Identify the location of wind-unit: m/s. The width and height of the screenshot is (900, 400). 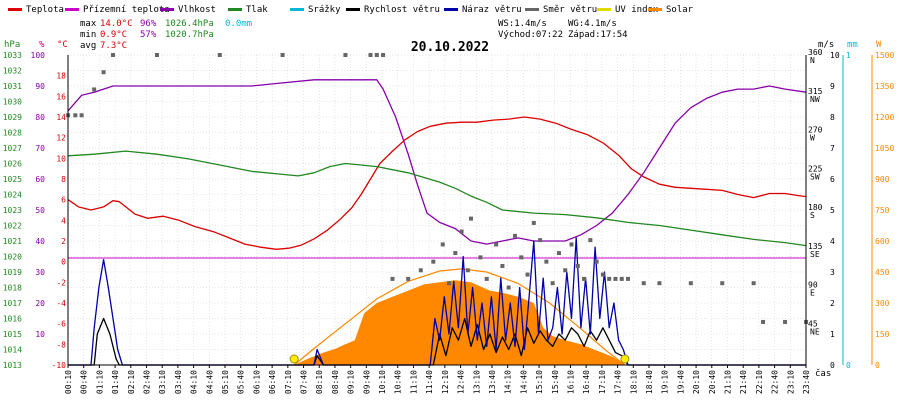
(826, 45).